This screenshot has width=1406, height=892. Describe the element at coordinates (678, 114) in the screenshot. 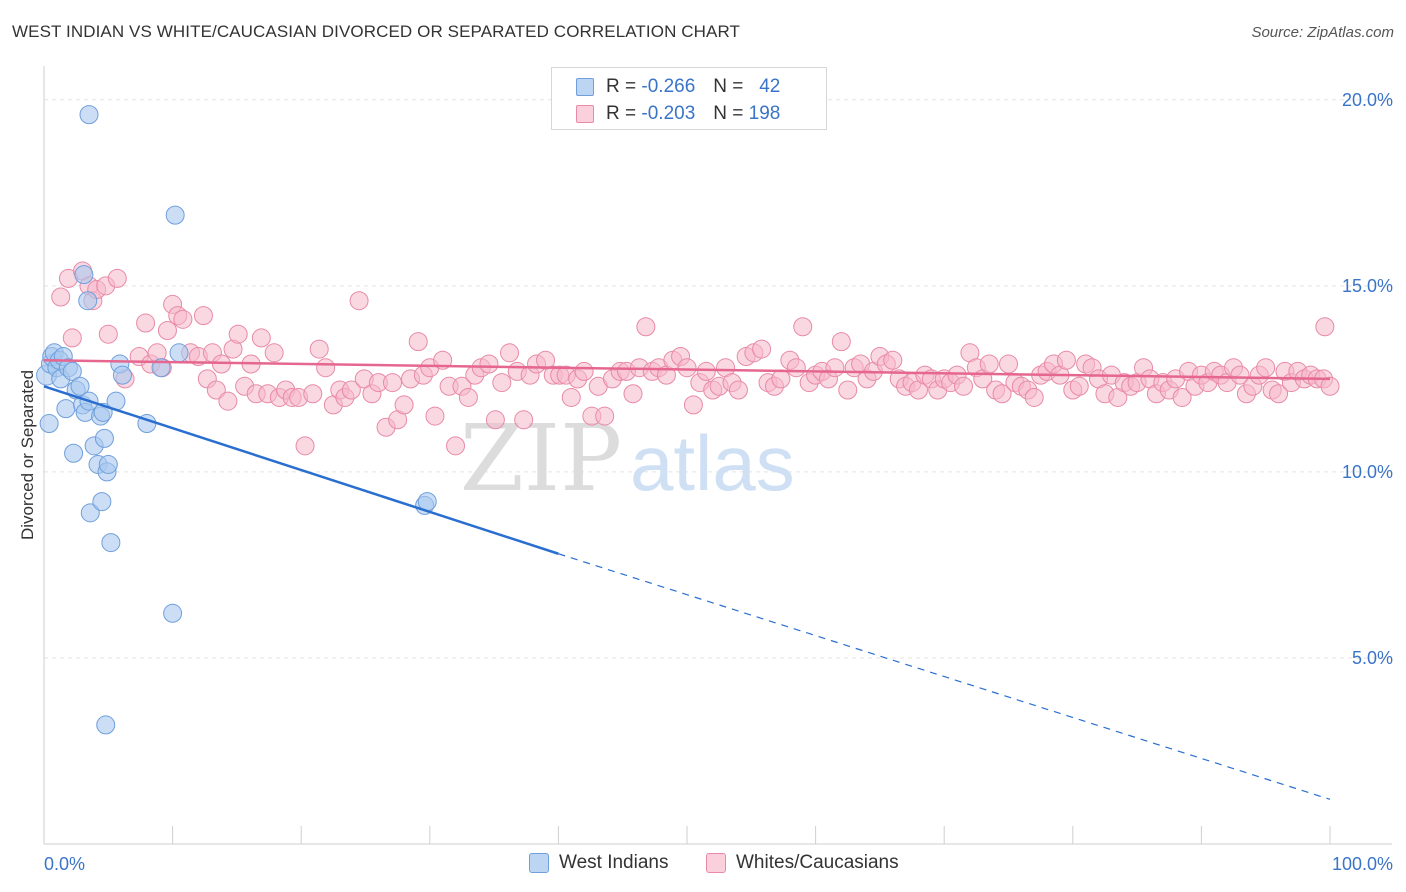

I see `stats-row-whites: R = -0.203 N = 198` at that location.